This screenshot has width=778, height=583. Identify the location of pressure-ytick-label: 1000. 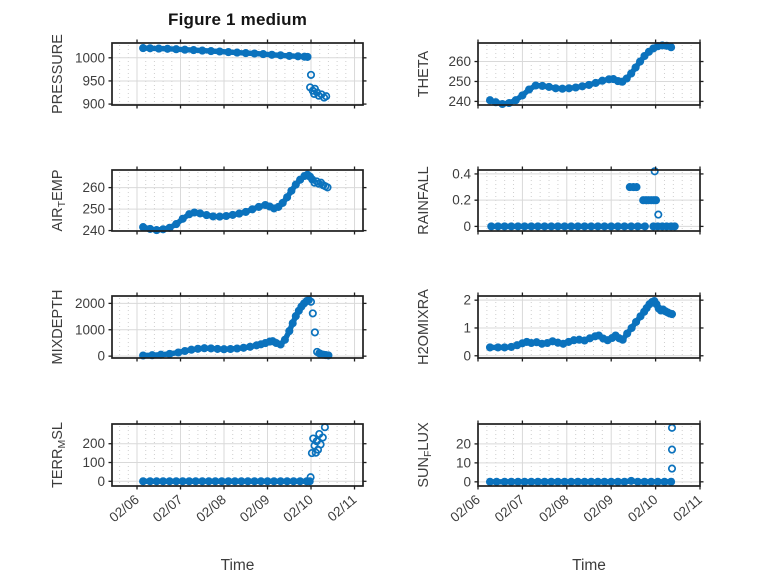
(90, 57).